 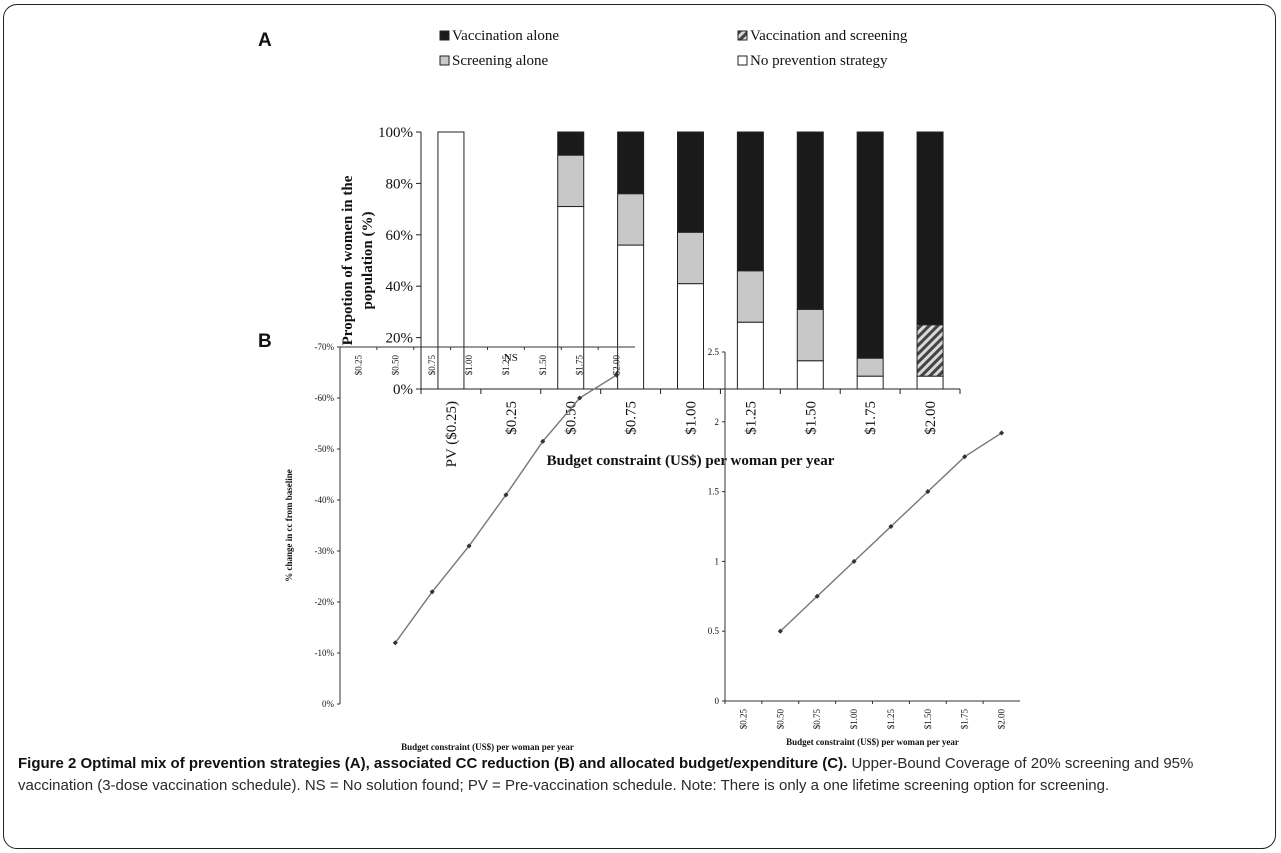 I want to click on y-tick-label: 1, so click(x=717, y=561).